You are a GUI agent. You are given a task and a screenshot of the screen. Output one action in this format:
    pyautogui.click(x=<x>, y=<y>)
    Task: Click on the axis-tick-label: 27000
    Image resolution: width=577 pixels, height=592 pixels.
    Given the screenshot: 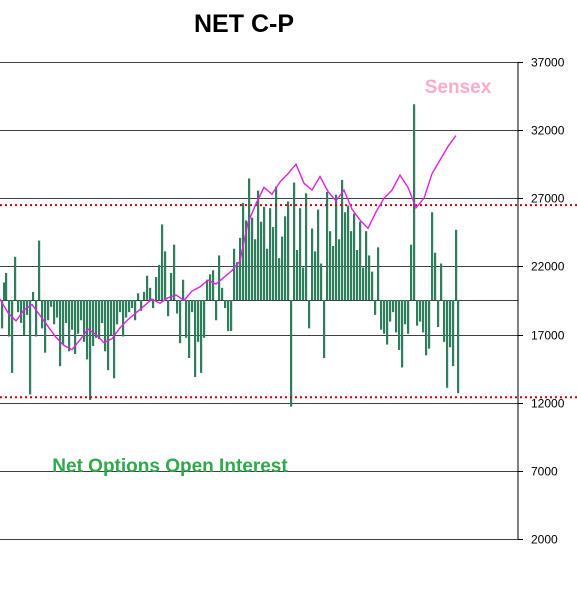 What is the action you would take?
    pyautogui.click(x=548, y=199)
    